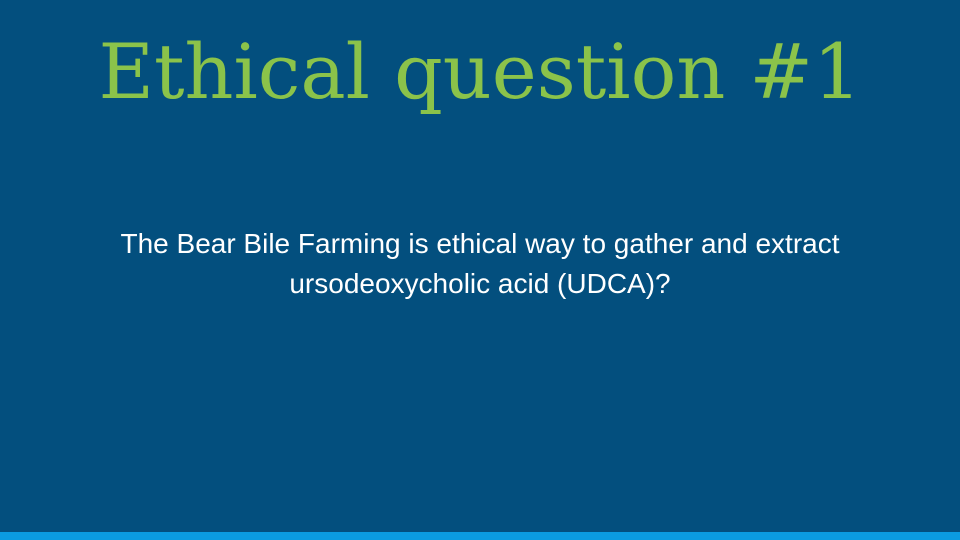 The width and height of the screenshot is (960, 540). Describe the element at coordinates (480, 71) in the screenshot. I see `slide-title: Ethical question #1` at that location.